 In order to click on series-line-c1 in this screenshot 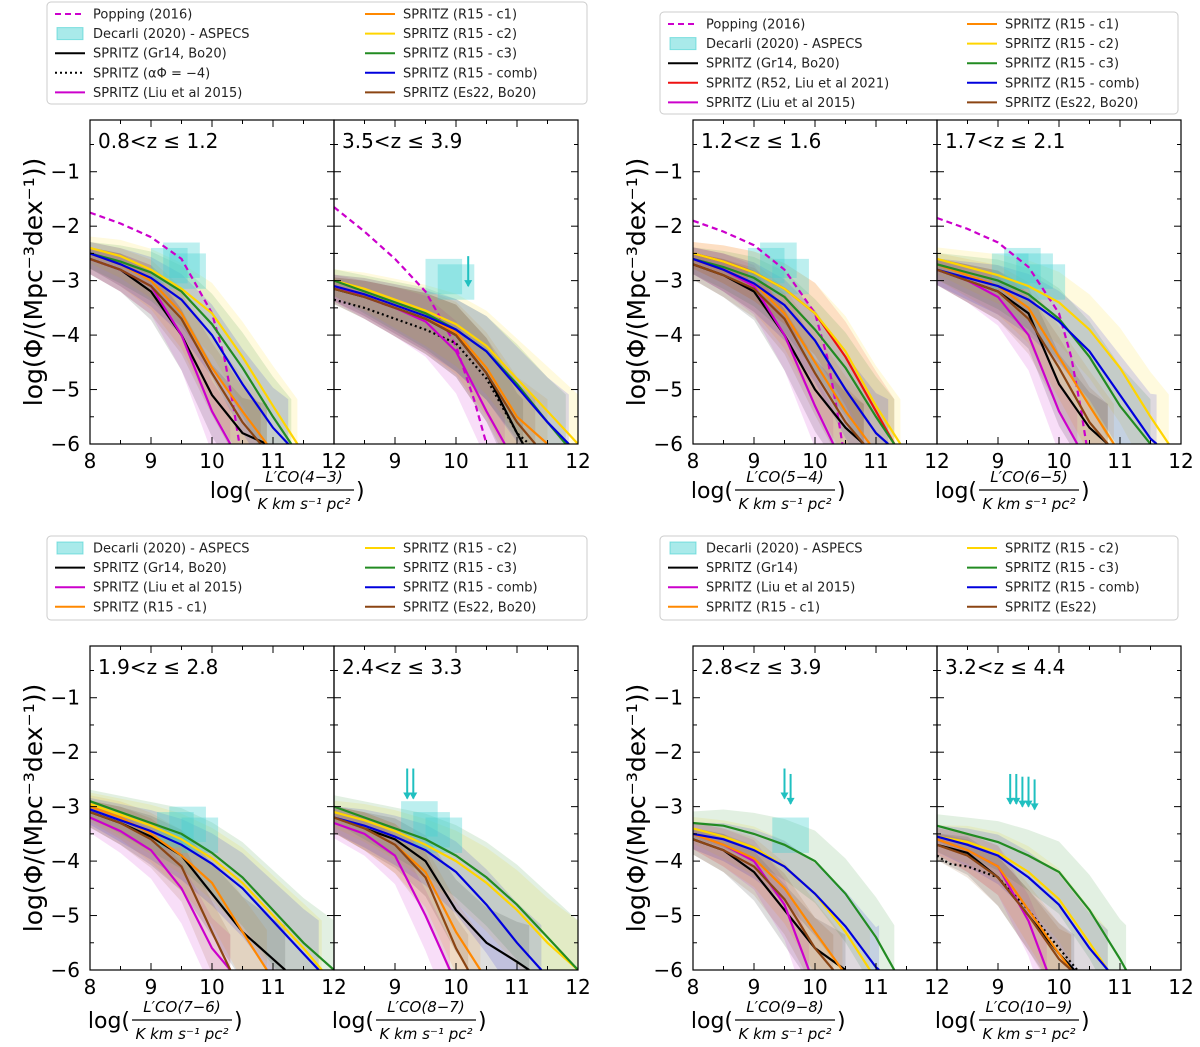, I will do `click(768, 901)`.